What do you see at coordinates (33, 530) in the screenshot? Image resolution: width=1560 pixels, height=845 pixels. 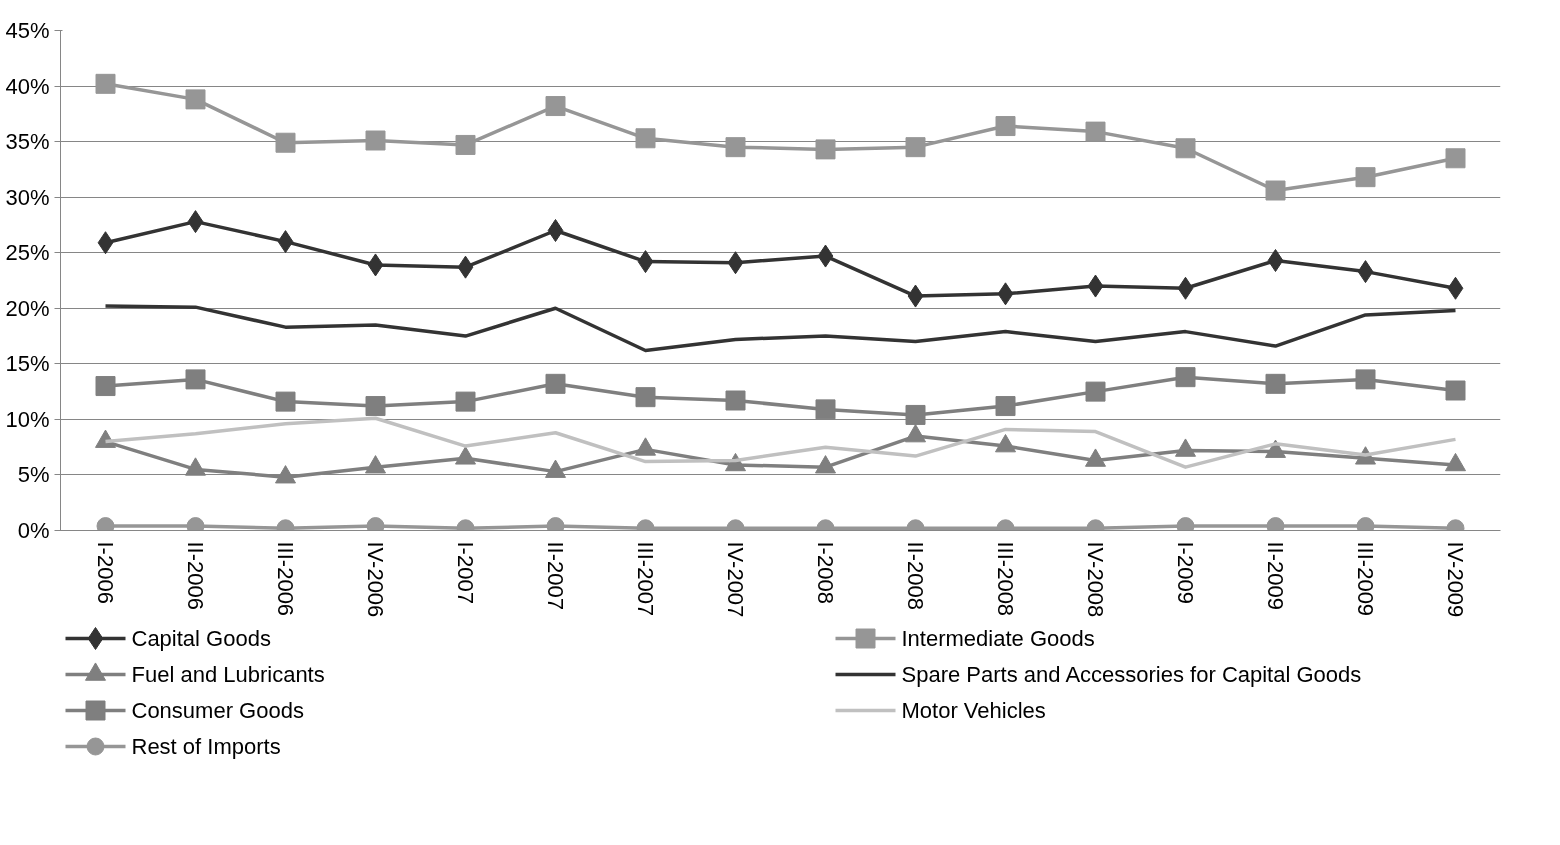 I see `y-tick-label: 0%` at bounding box center [33, 530].